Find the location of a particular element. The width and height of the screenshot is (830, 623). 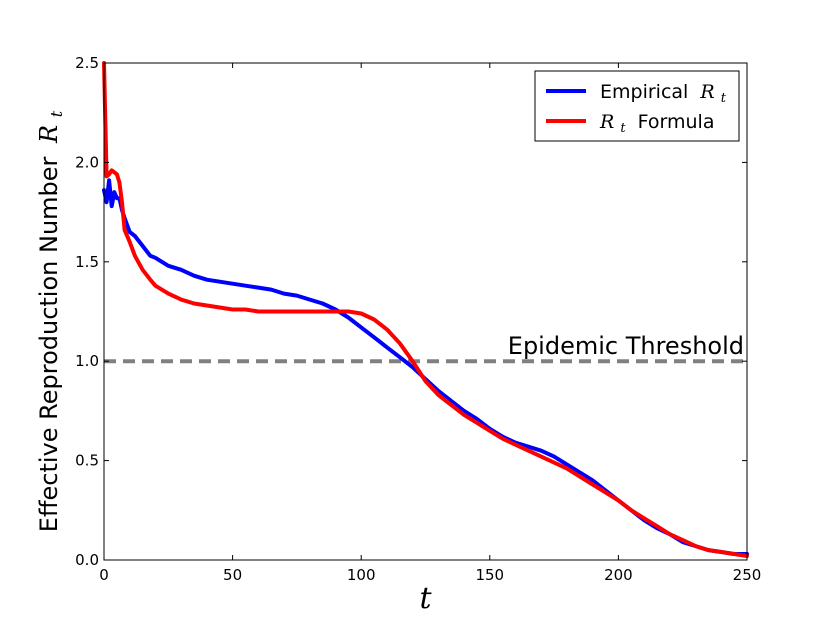

y-tick-label: 0.0 is located at coordinates (87, 560).